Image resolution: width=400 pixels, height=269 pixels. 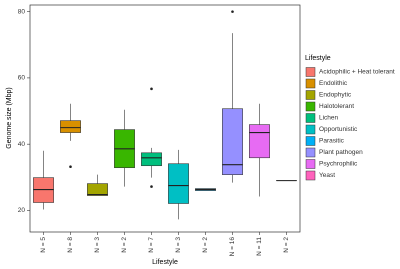 What do you see at coordinates (341, 152) in the screenshot?
I see `legend-label: Plant pathogen` at bounding box center [341, 152].